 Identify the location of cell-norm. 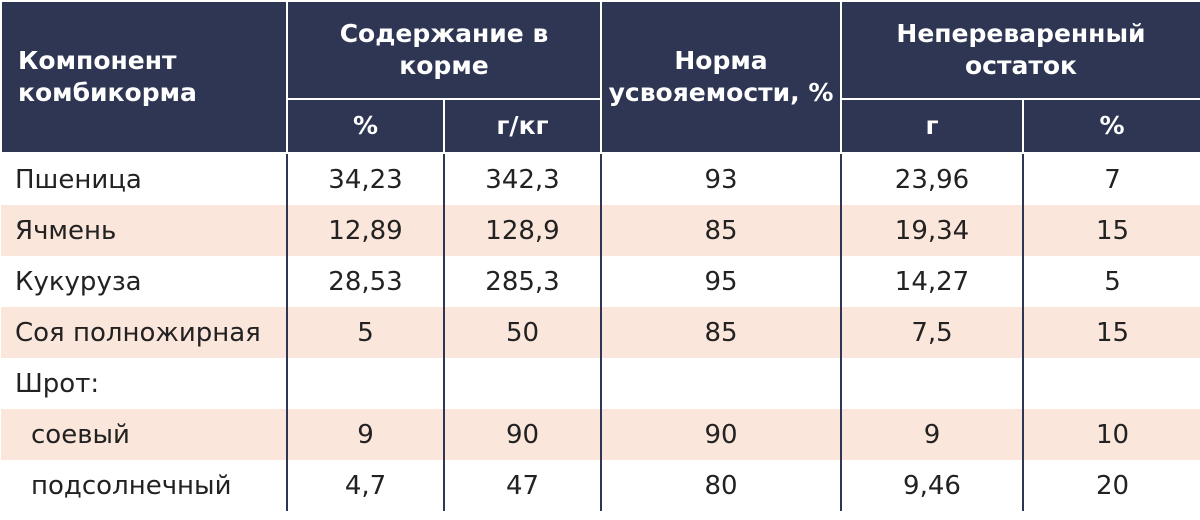
(721, 383).